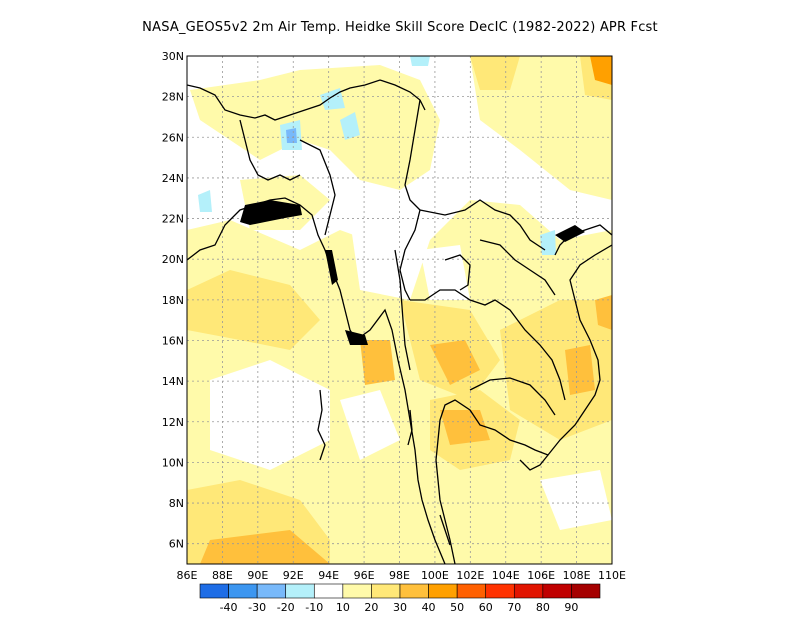 This screenshot has width=800, height=618. Describe the element at coordinates (173, 219) in the screenshot. I see `lat-tick-label: 22N` at that location.